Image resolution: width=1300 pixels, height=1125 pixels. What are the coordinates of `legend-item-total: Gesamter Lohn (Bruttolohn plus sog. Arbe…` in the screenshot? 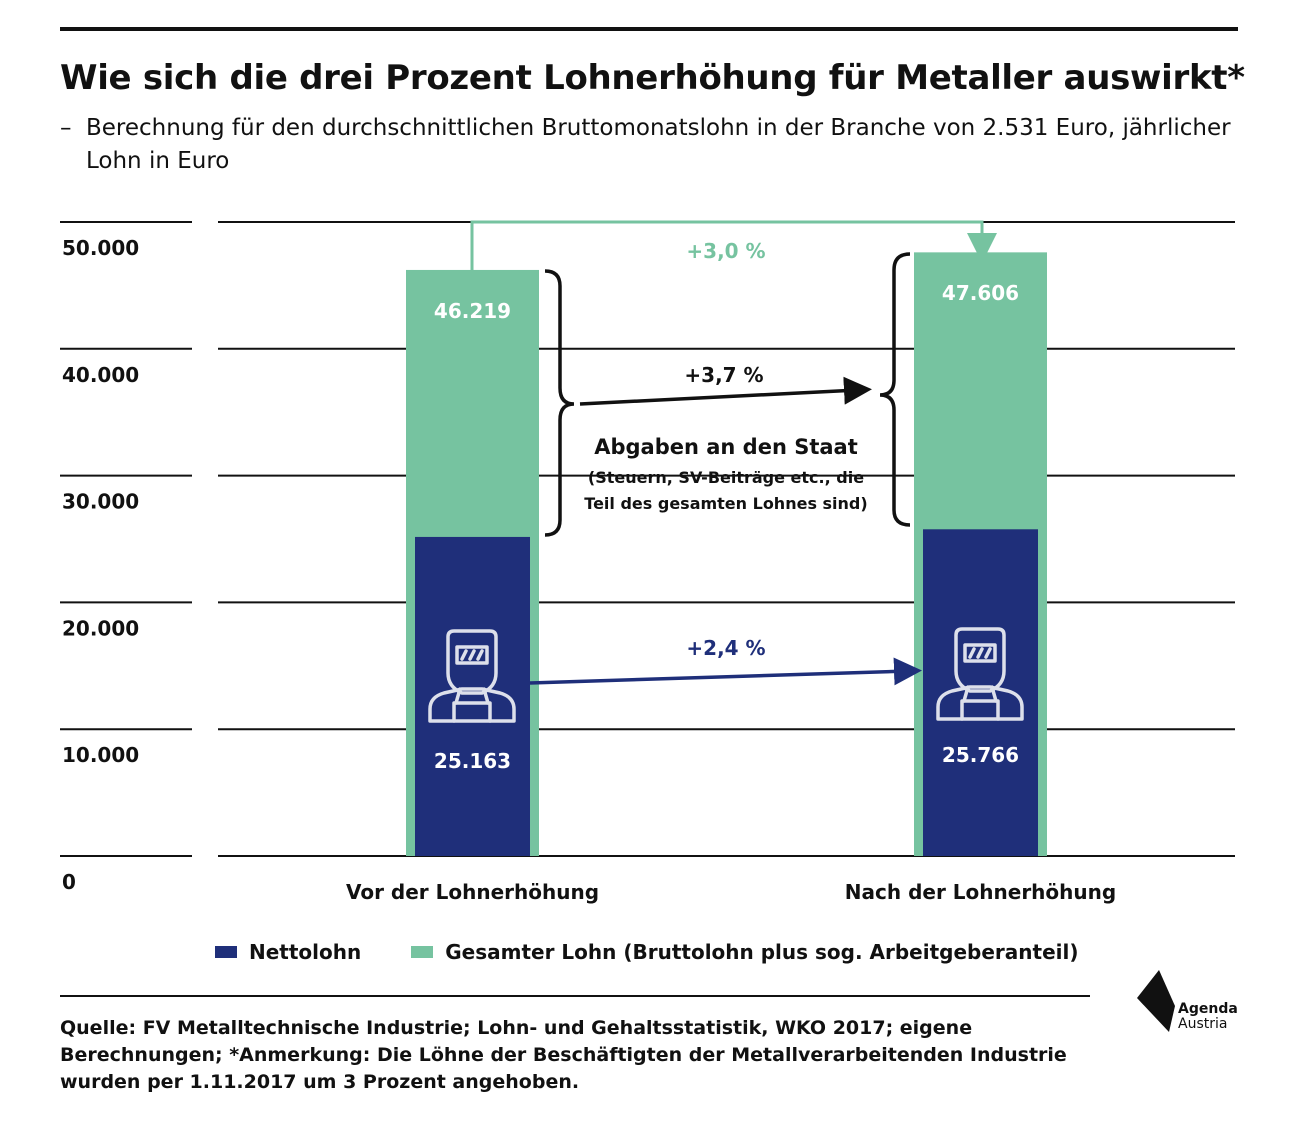 It's located at (745, 952).